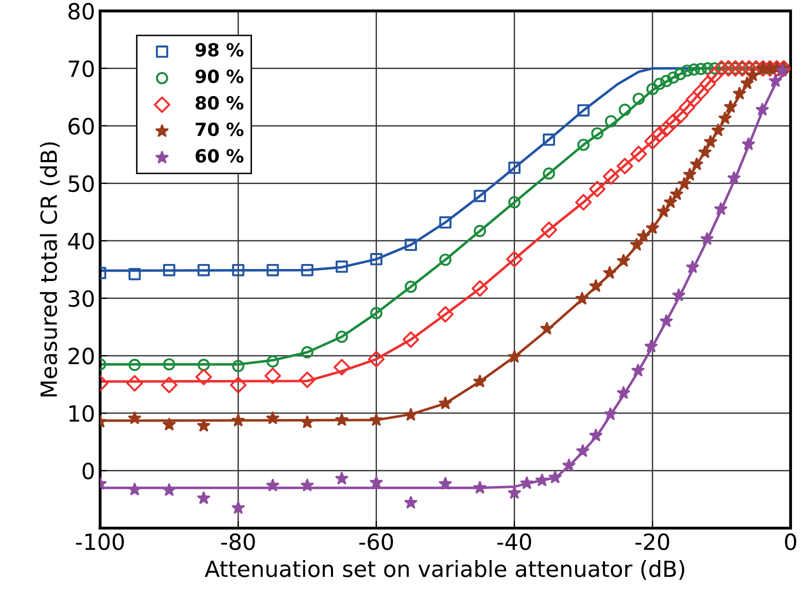 This screenshot has height=607, width=801. Describe the element at coordinates (220, 156) in the screenshot. I see `legend-label: 60 %` at that location.